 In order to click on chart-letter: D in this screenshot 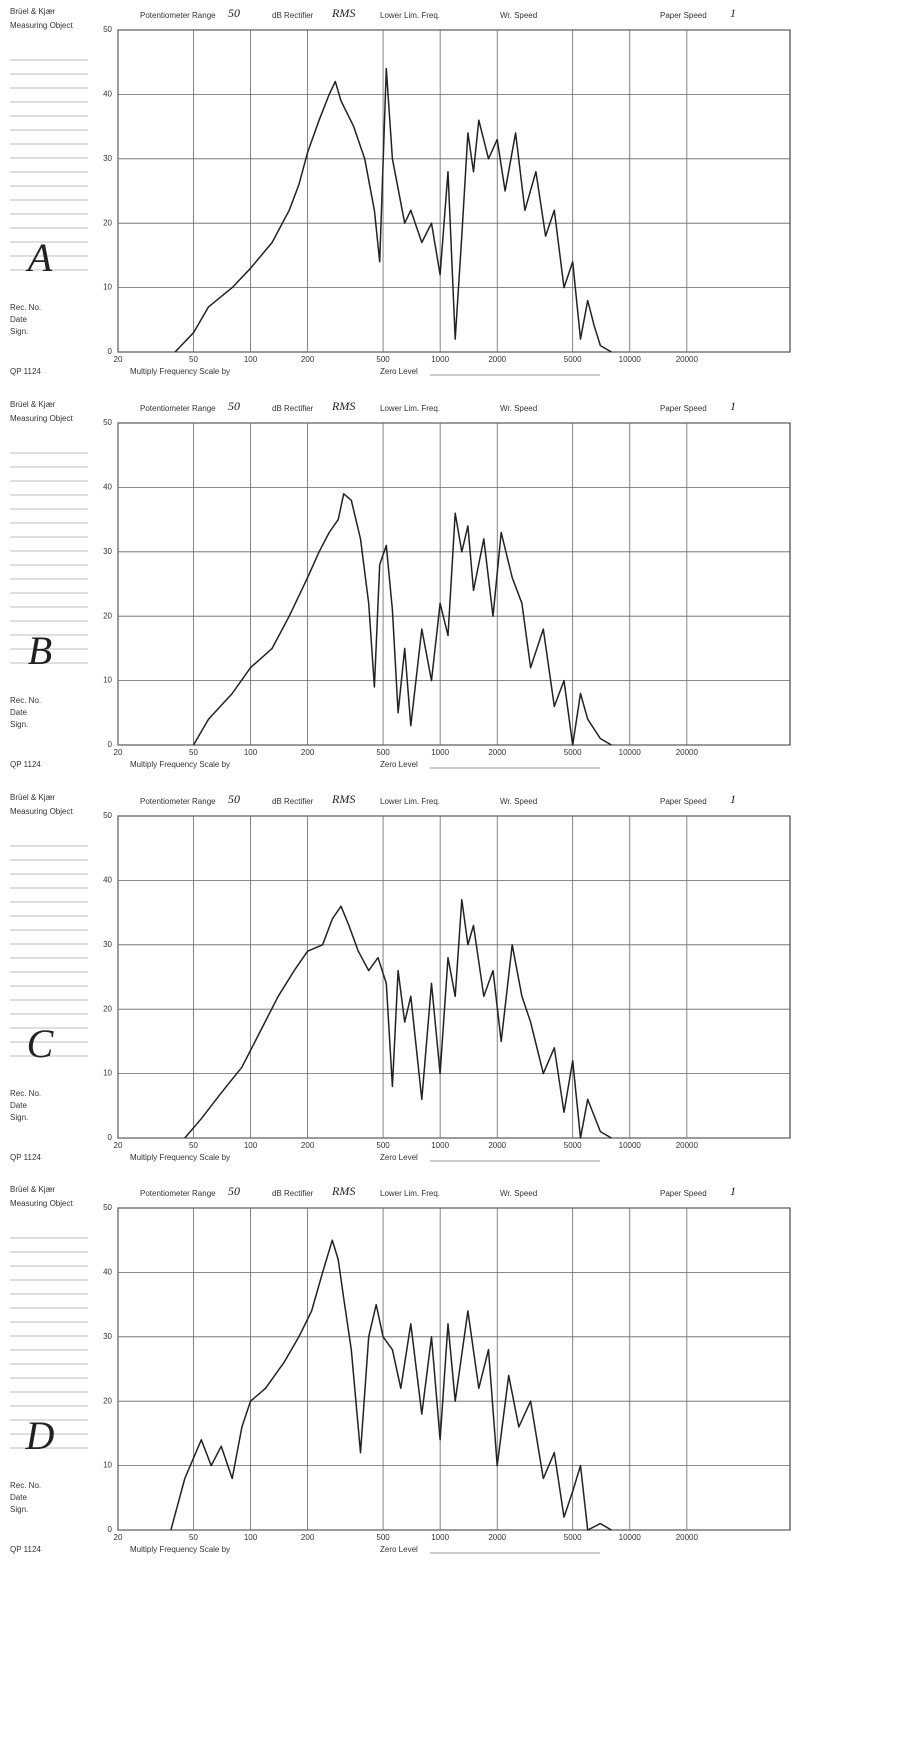, I will do `click(40, 1435)`.